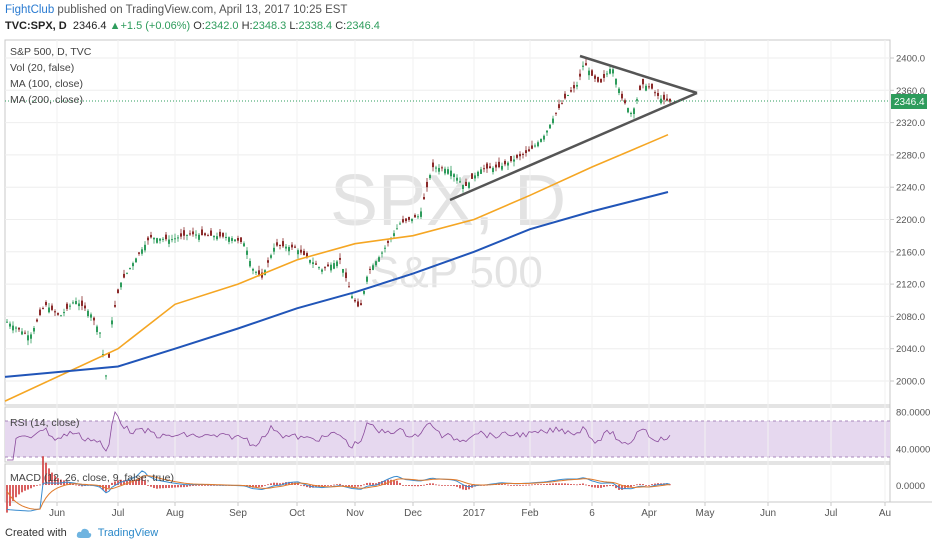 This screenshot has height=550, width=932. Describe the element at coordinates (199, 26) in the screenshot. I see `open-label: O:` at that location.